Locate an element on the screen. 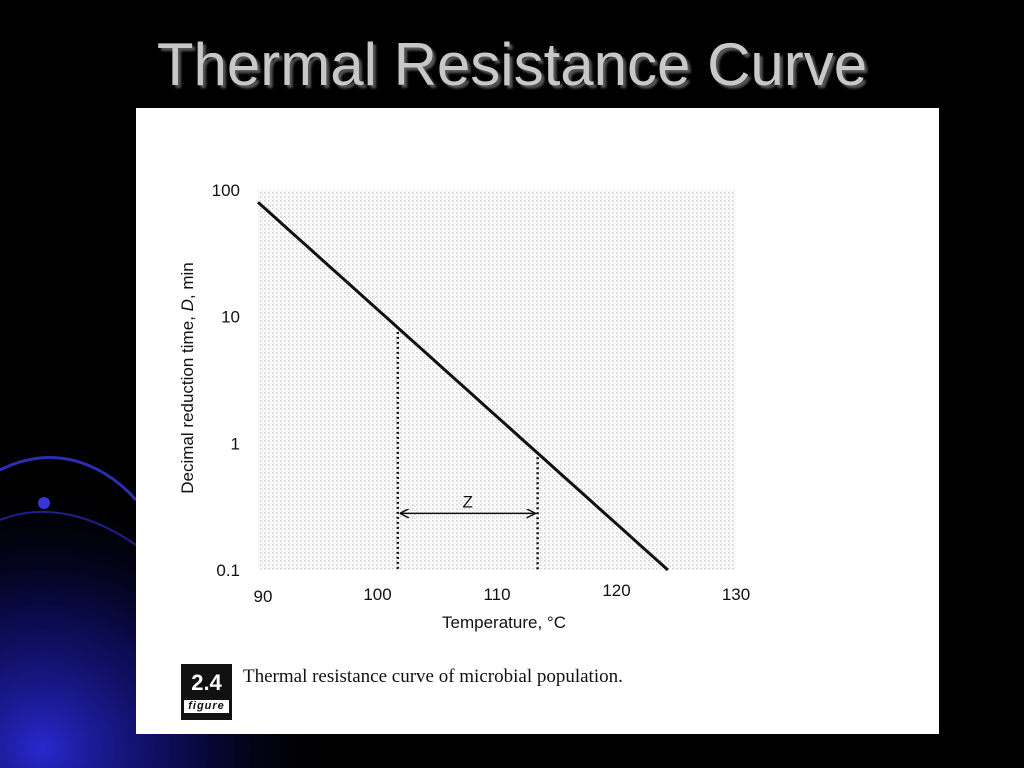 This screenshot has height=768, width=1024. y-axis-label-variable: D is located at coordinates (187, 305).